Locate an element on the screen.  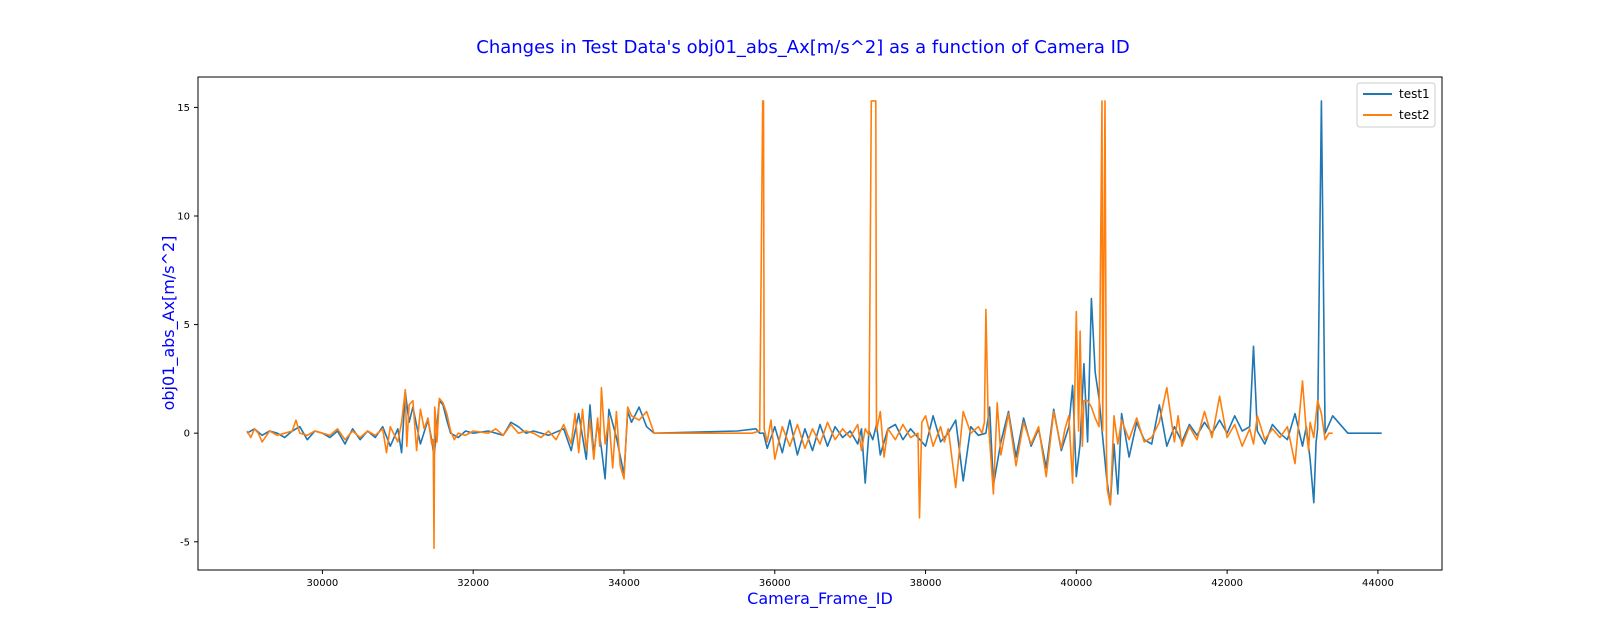
x-axis: 30000 32000 34000 36000 38000 40000 42000 44000 is located at coordinates (850, 579).